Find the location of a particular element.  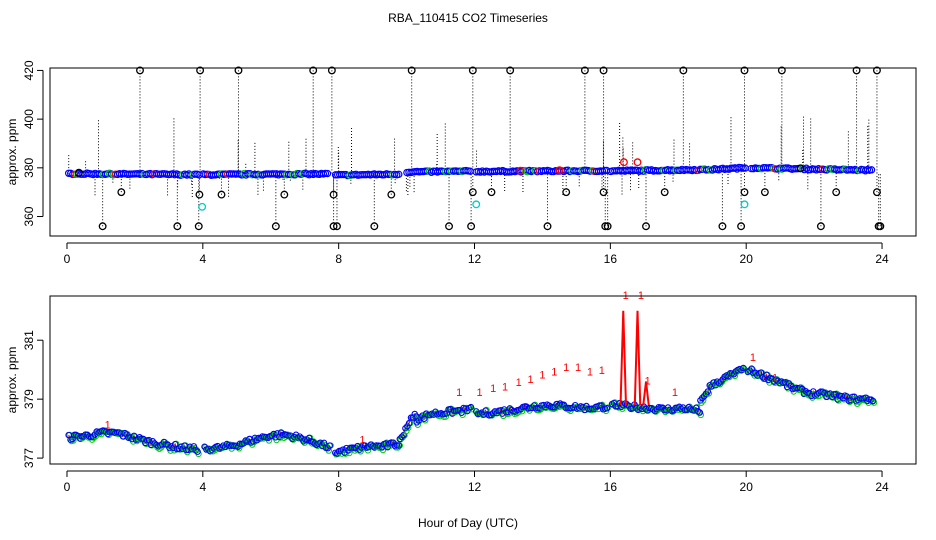

x-tick-label: 16 is located at coordinates (611, 259).